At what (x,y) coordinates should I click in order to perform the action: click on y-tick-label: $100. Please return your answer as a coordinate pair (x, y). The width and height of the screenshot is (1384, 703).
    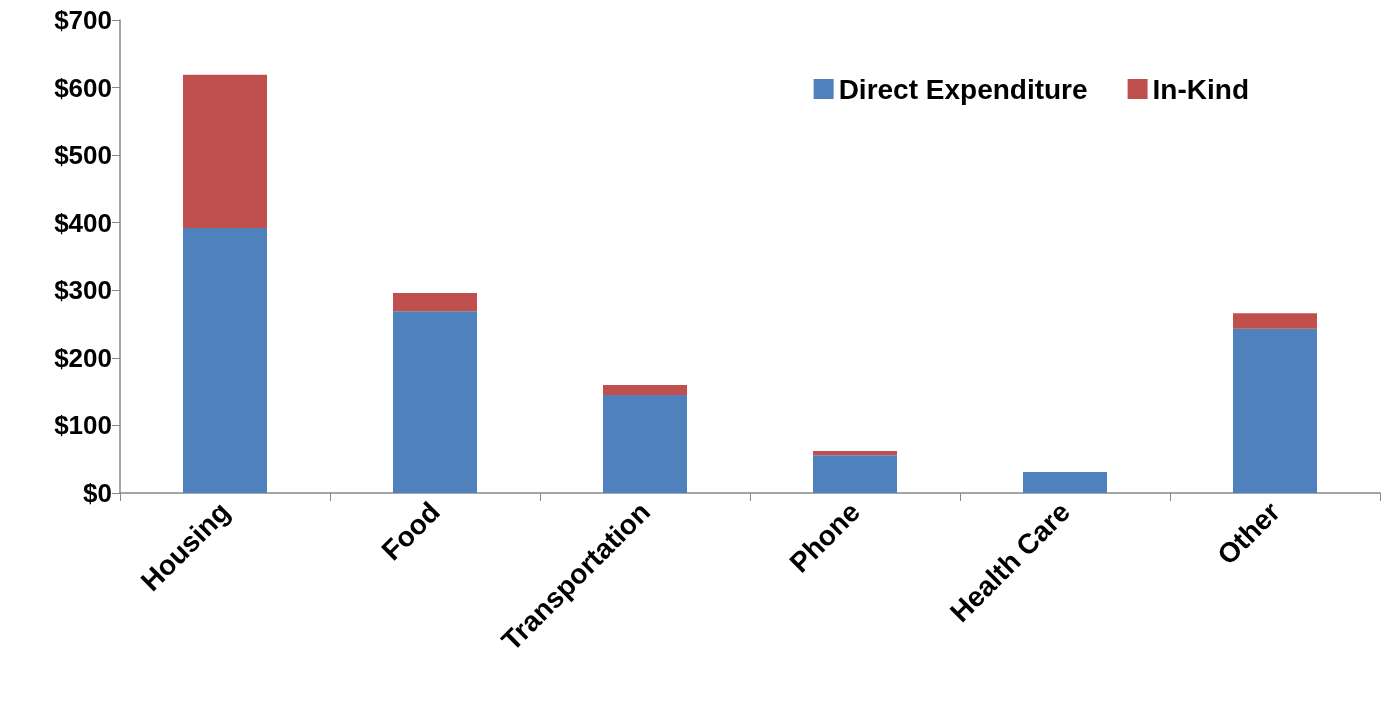
    Looking at the image, I should click on (83, 425).